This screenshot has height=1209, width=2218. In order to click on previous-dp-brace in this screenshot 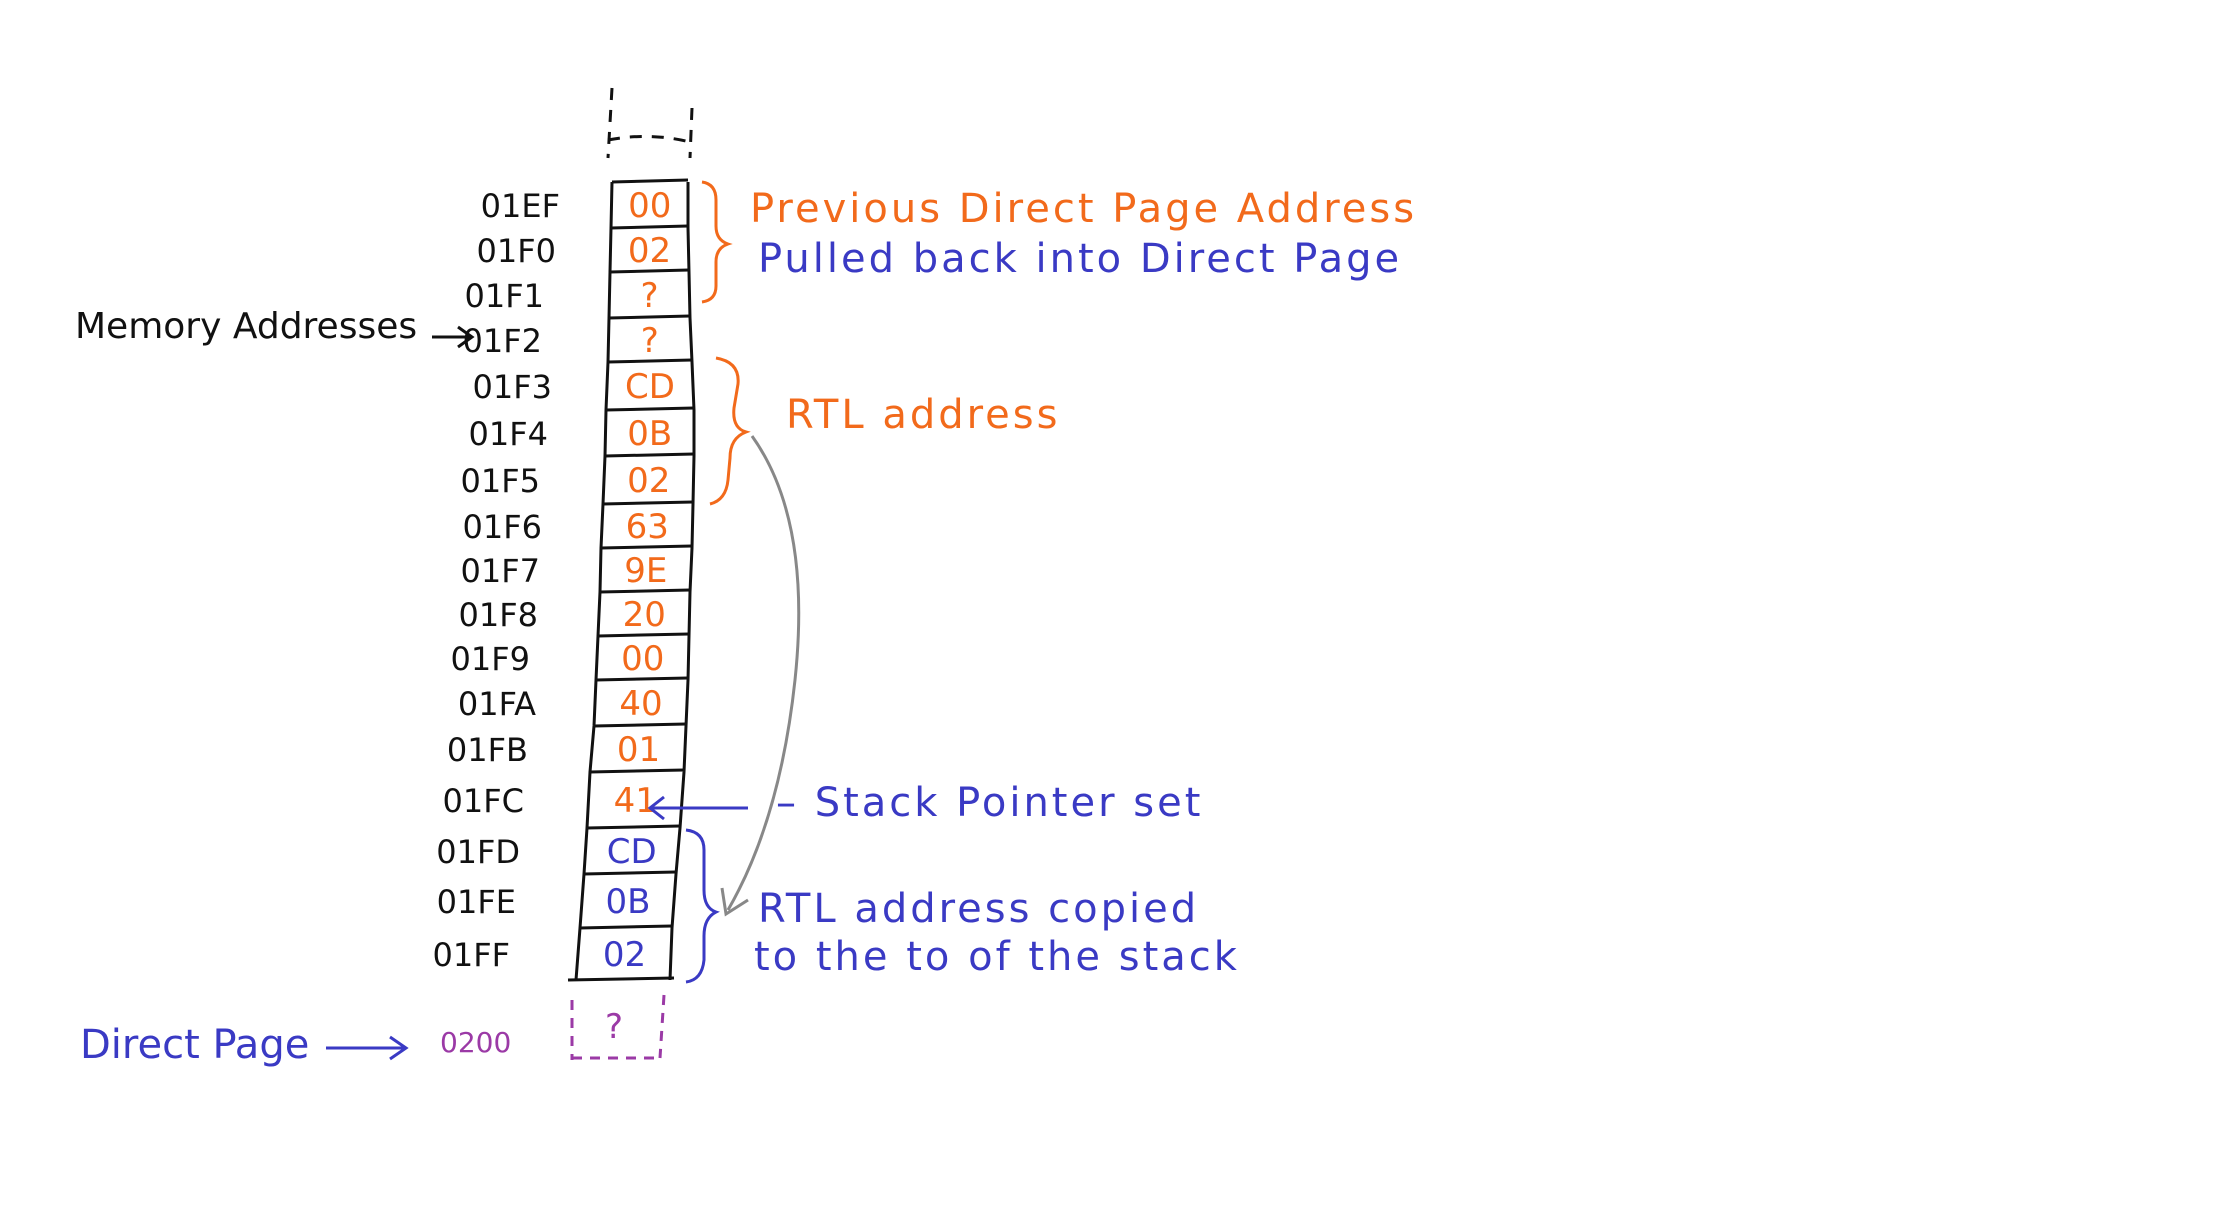, I will do `click(717, 242)`.